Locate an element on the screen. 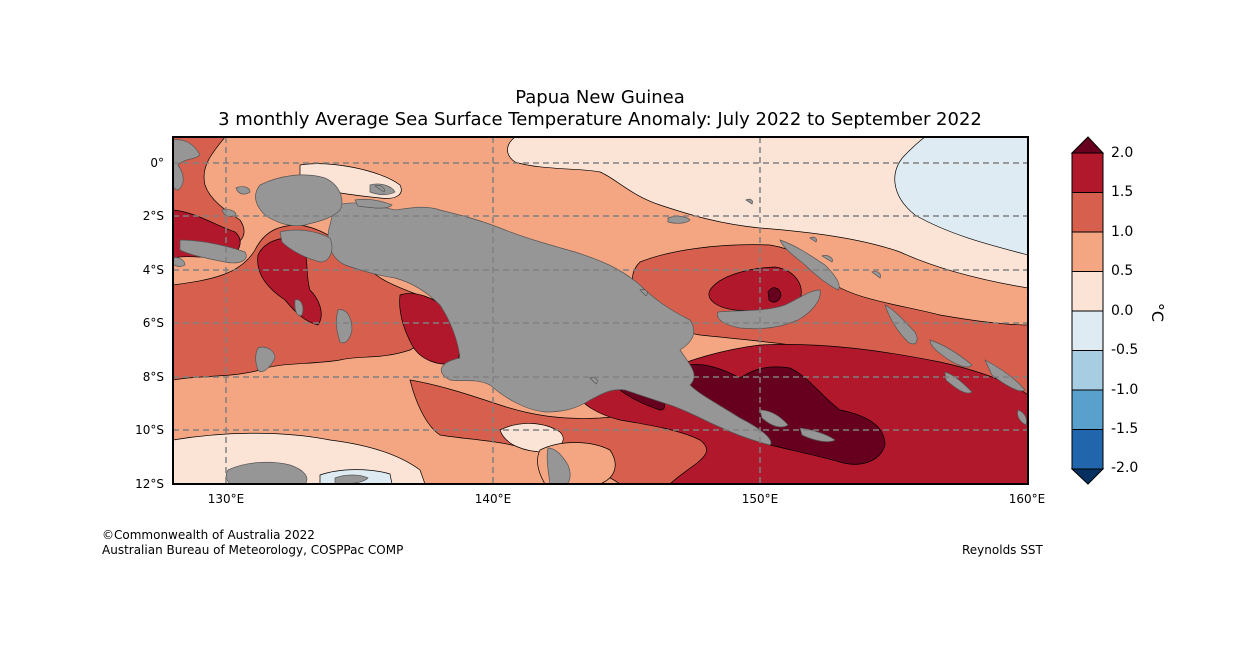  colorbar-label: 0.5 is located at coordinates (1122, 271).